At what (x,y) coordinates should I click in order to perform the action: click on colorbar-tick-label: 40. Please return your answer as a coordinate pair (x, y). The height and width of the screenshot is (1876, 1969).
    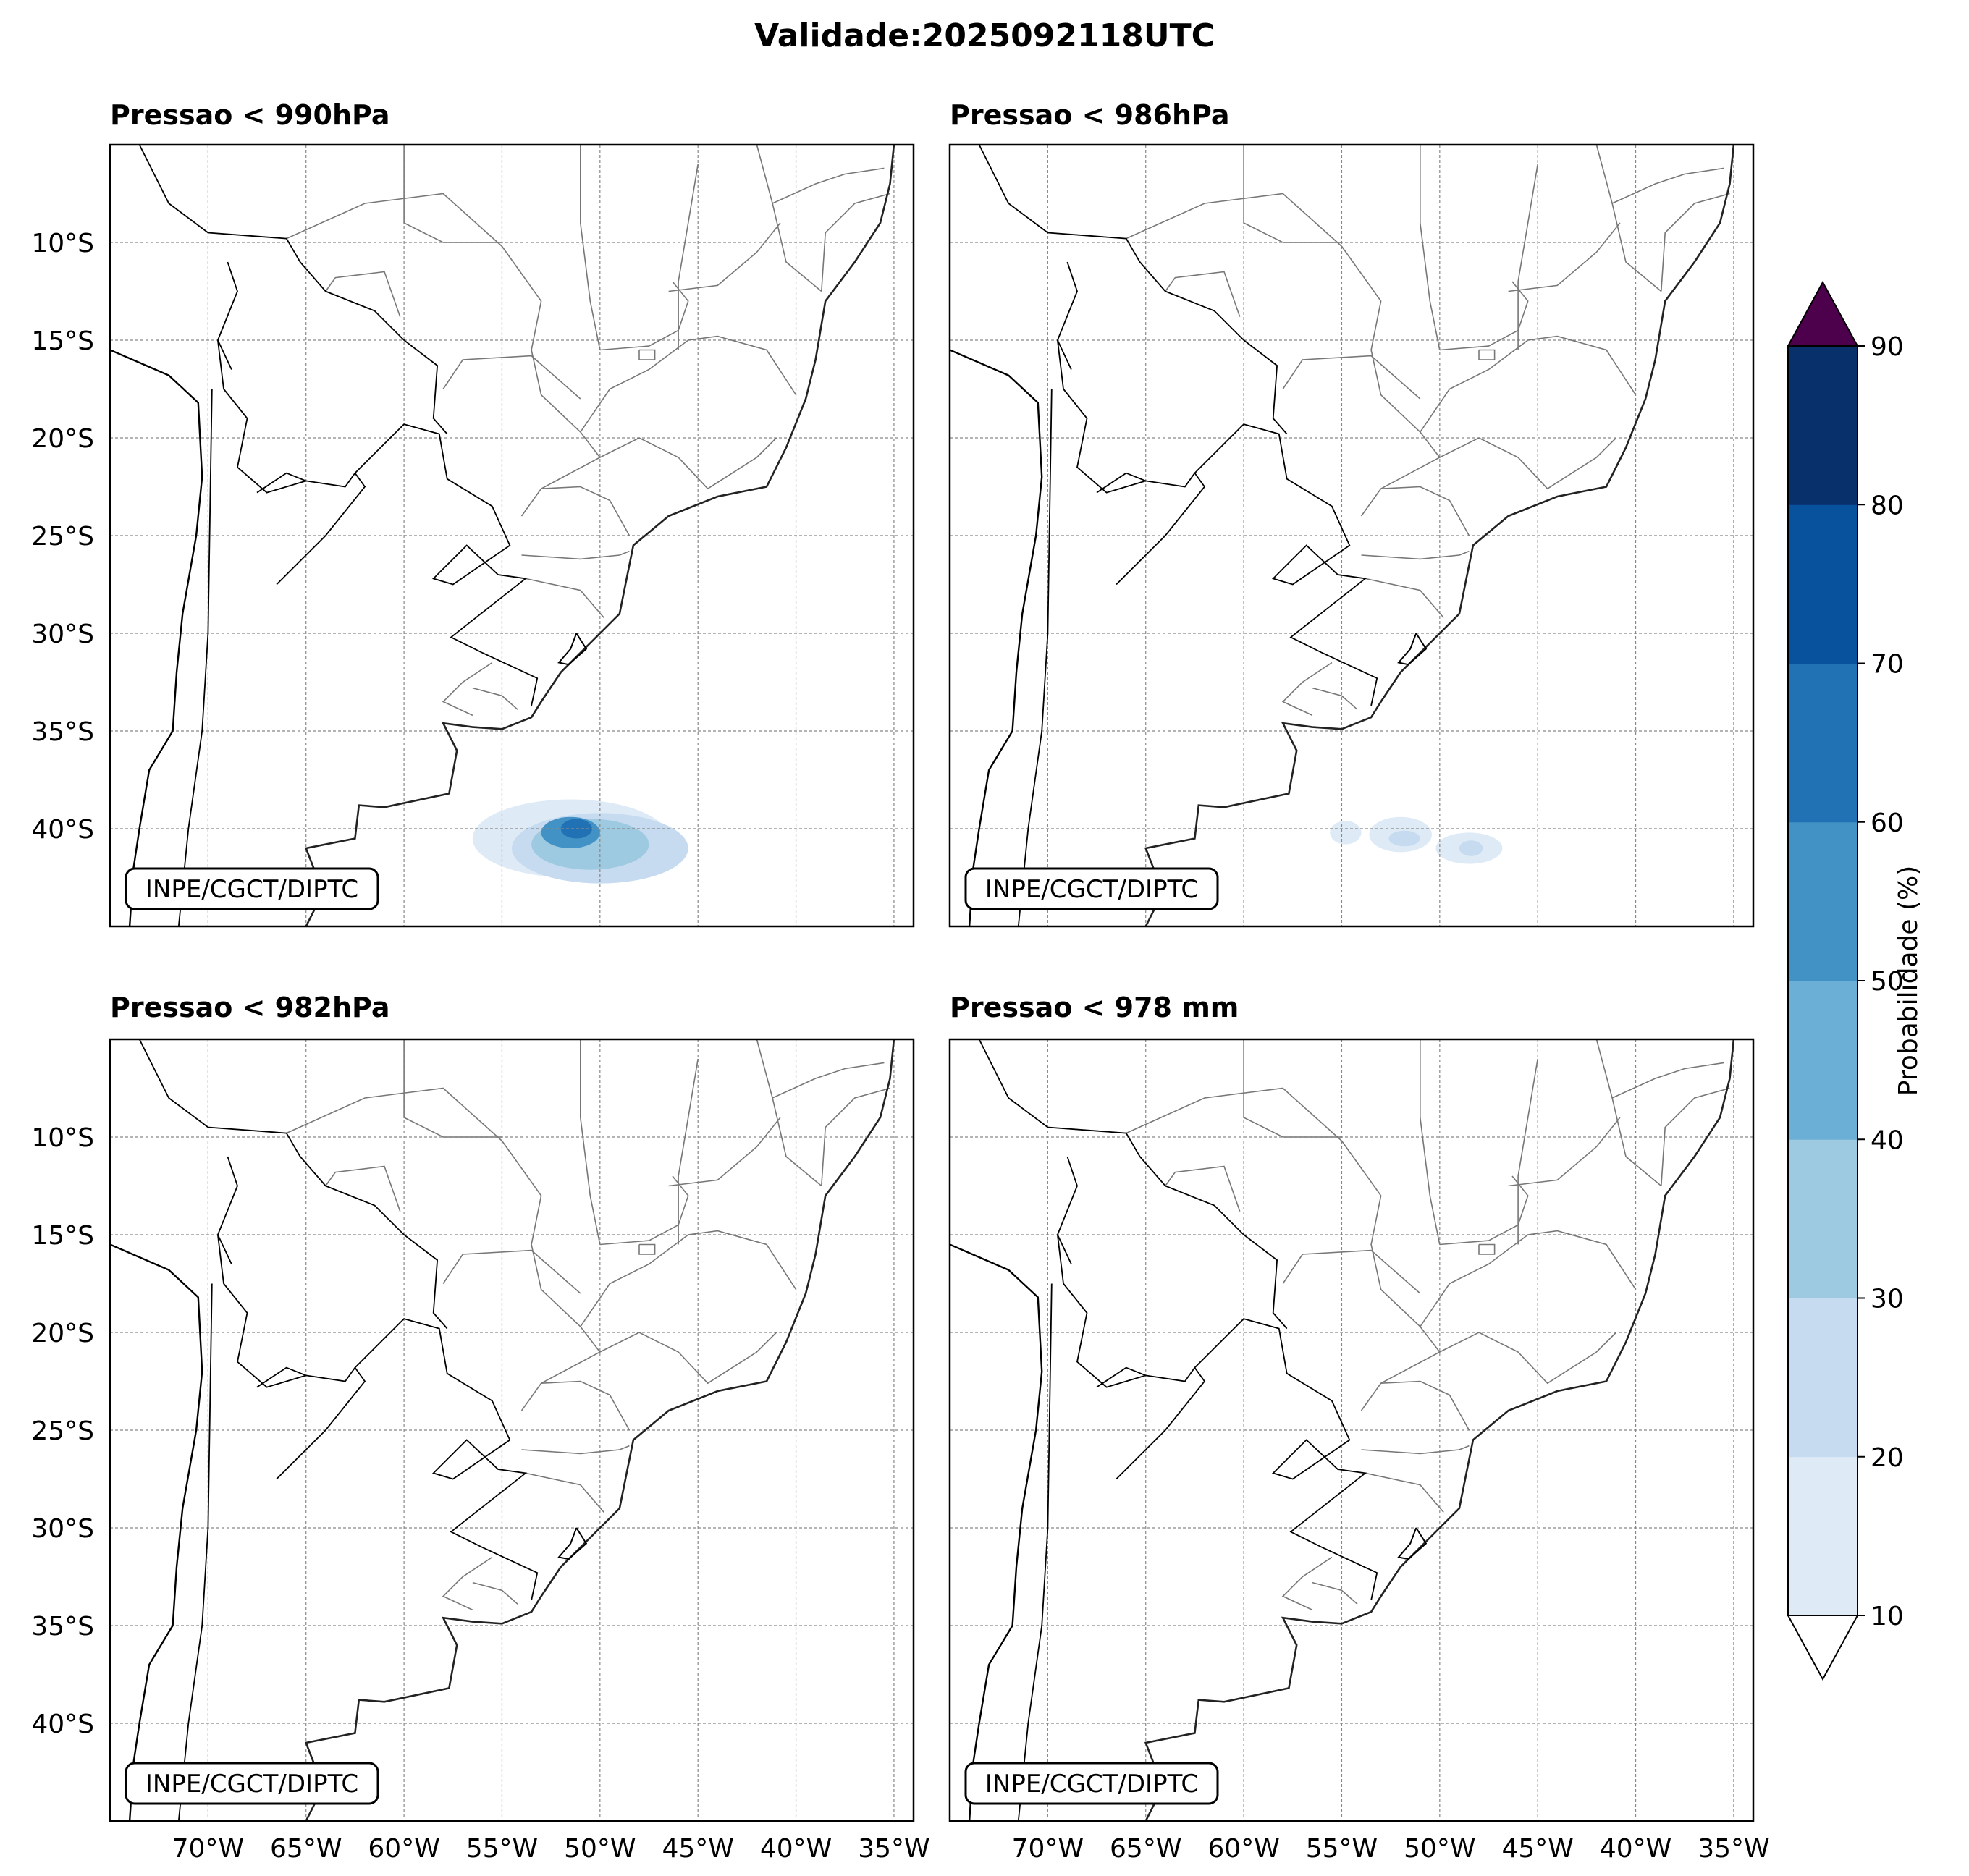
    Looking at the image, I should click on (1887, 1140).